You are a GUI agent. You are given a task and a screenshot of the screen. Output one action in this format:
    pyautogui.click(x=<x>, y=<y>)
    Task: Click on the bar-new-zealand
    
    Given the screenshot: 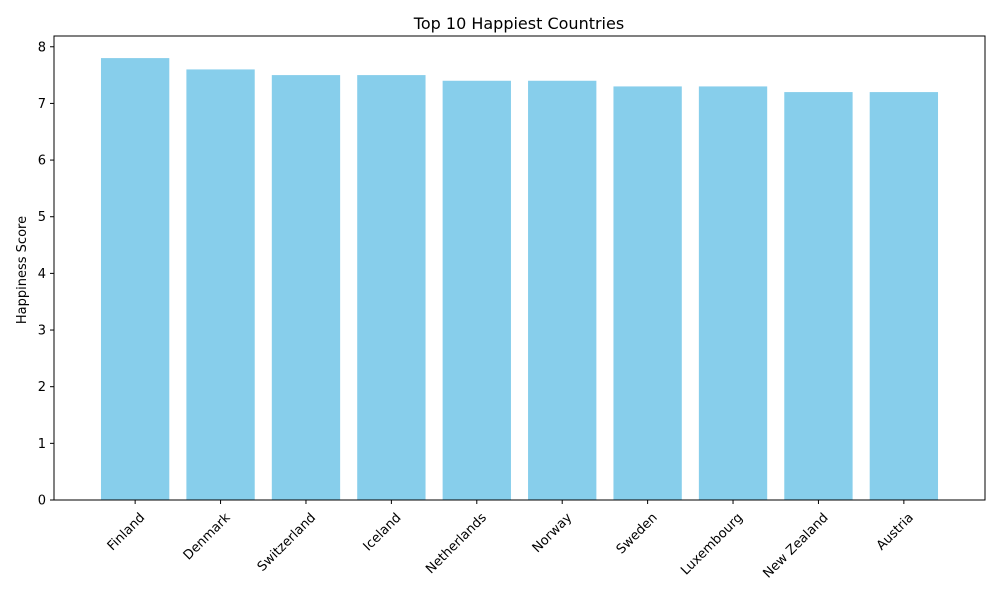 What is the action you would take?
    pyautogui.click(x=818, y=296)
    